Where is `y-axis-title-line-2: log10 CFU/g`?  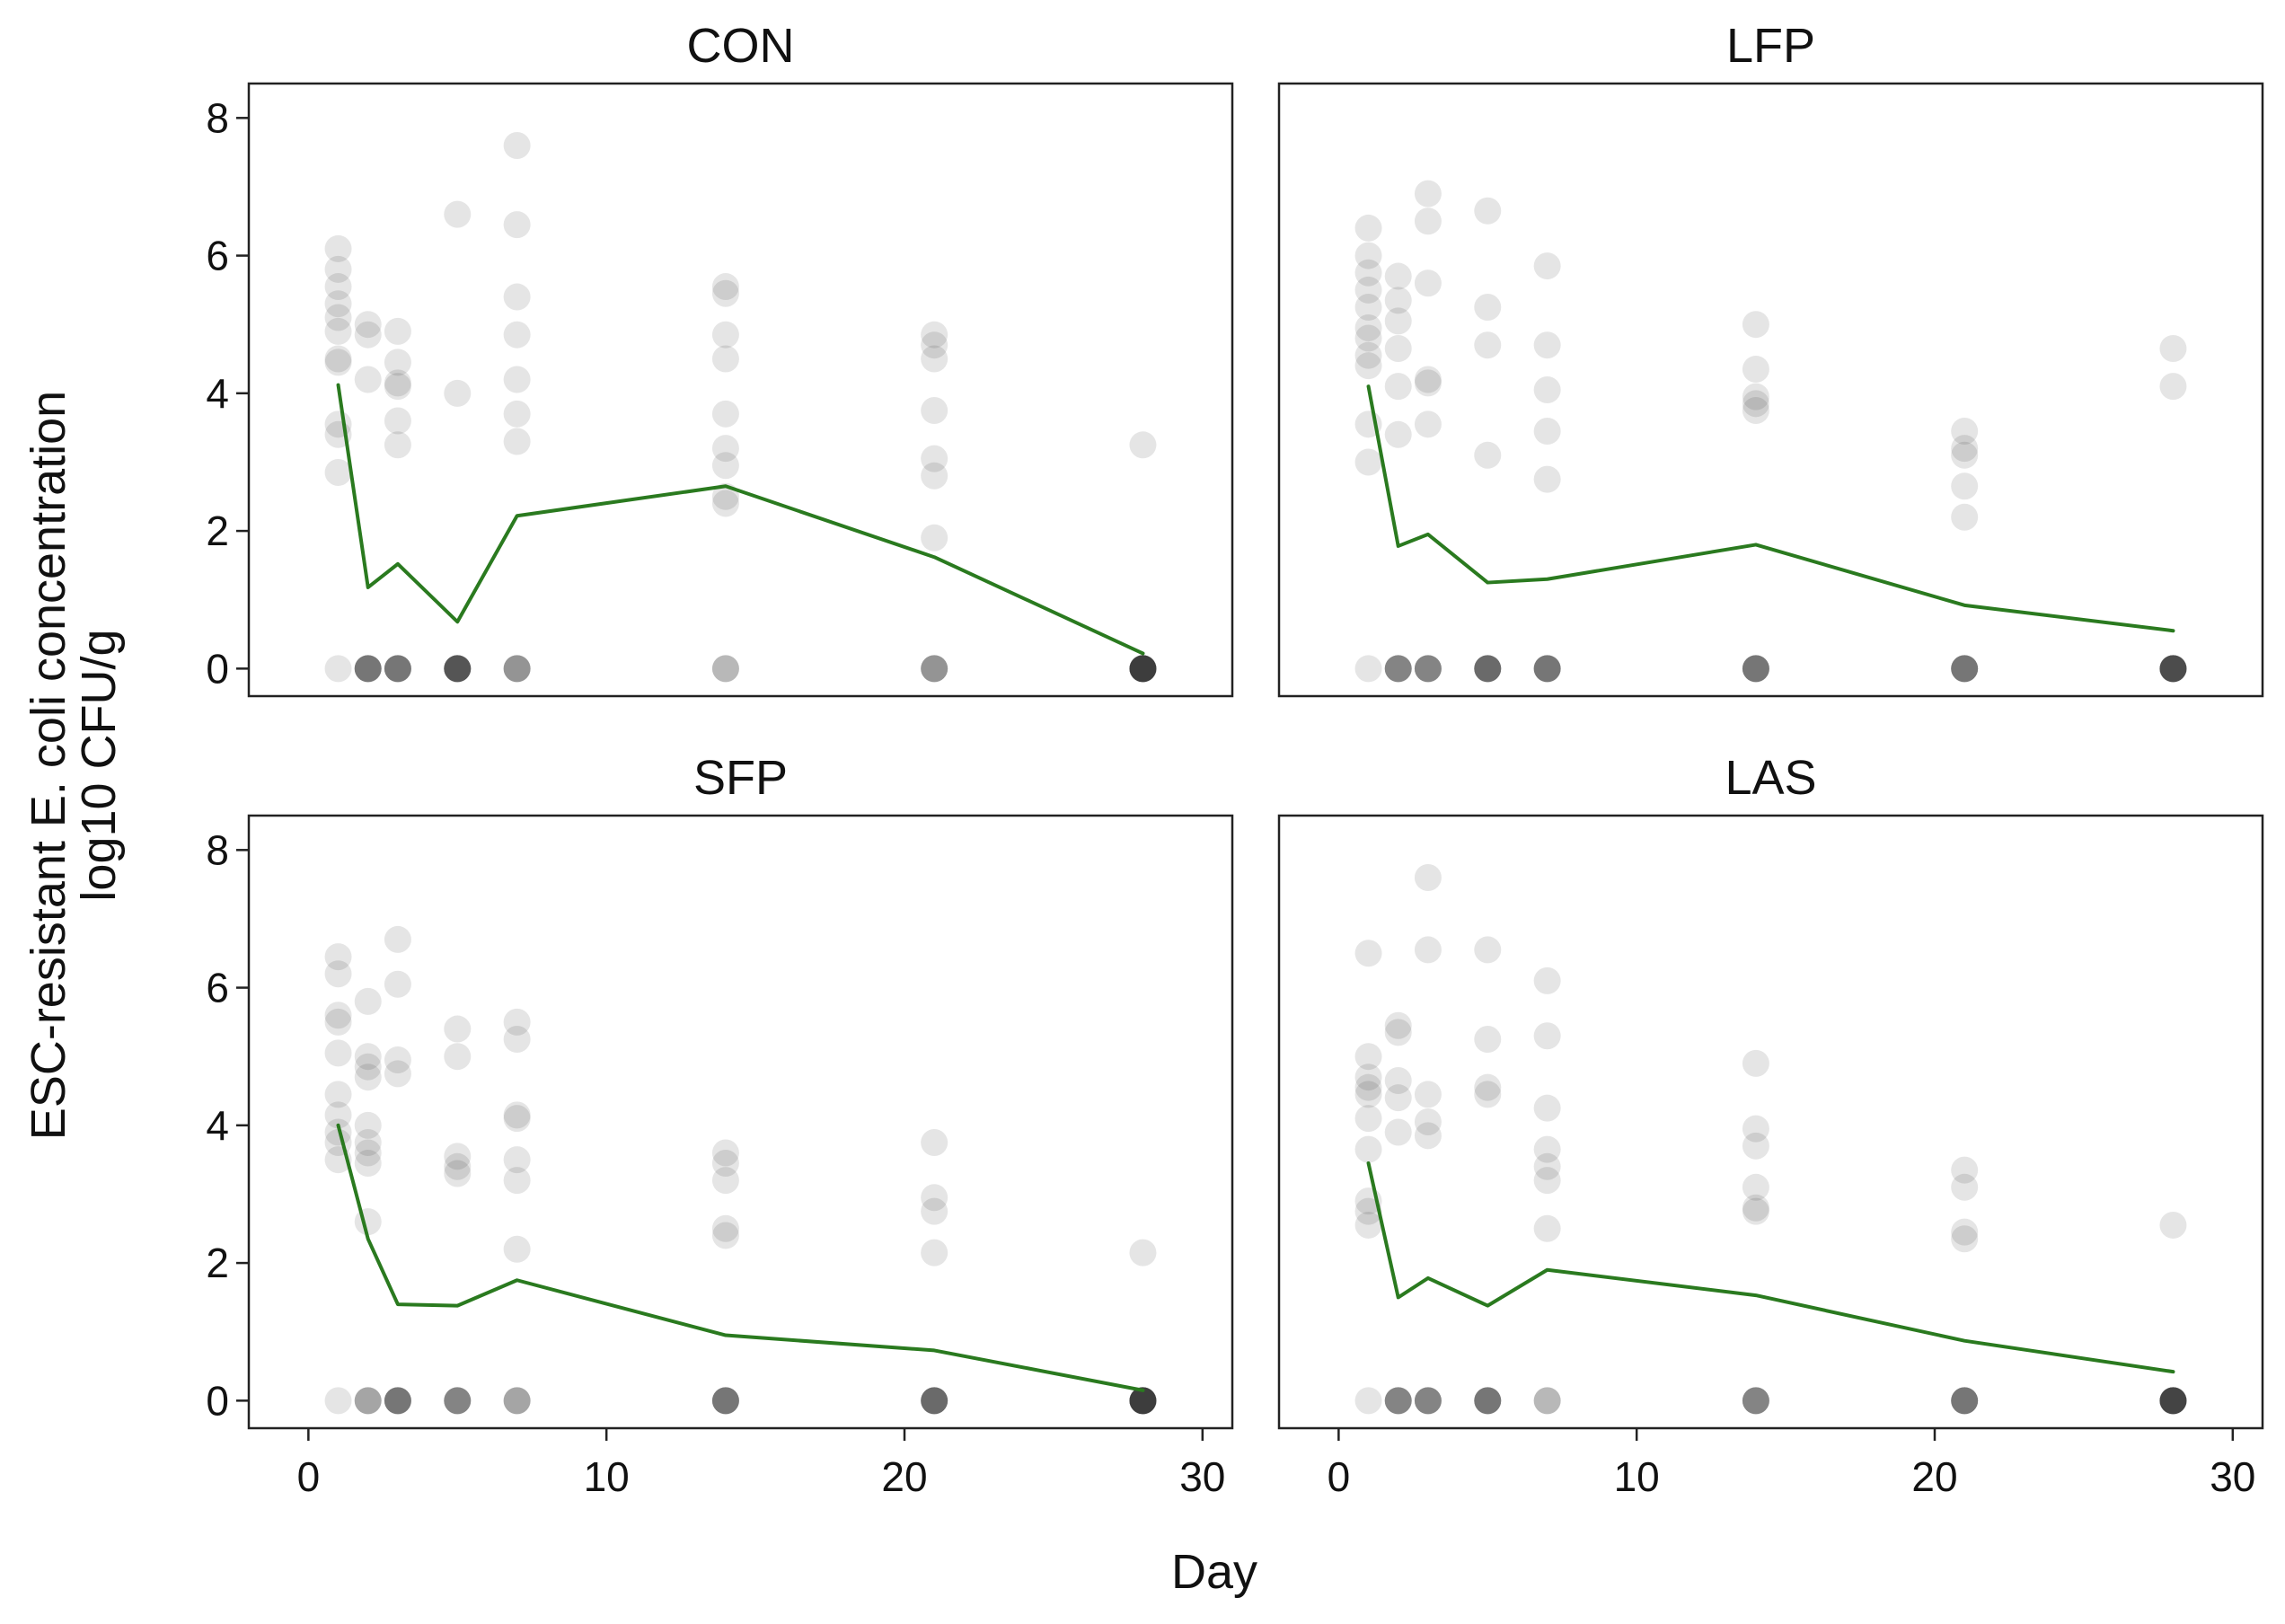 y-axis-title-line-2: log10 CFU/g is located at coordinates (99, 765).